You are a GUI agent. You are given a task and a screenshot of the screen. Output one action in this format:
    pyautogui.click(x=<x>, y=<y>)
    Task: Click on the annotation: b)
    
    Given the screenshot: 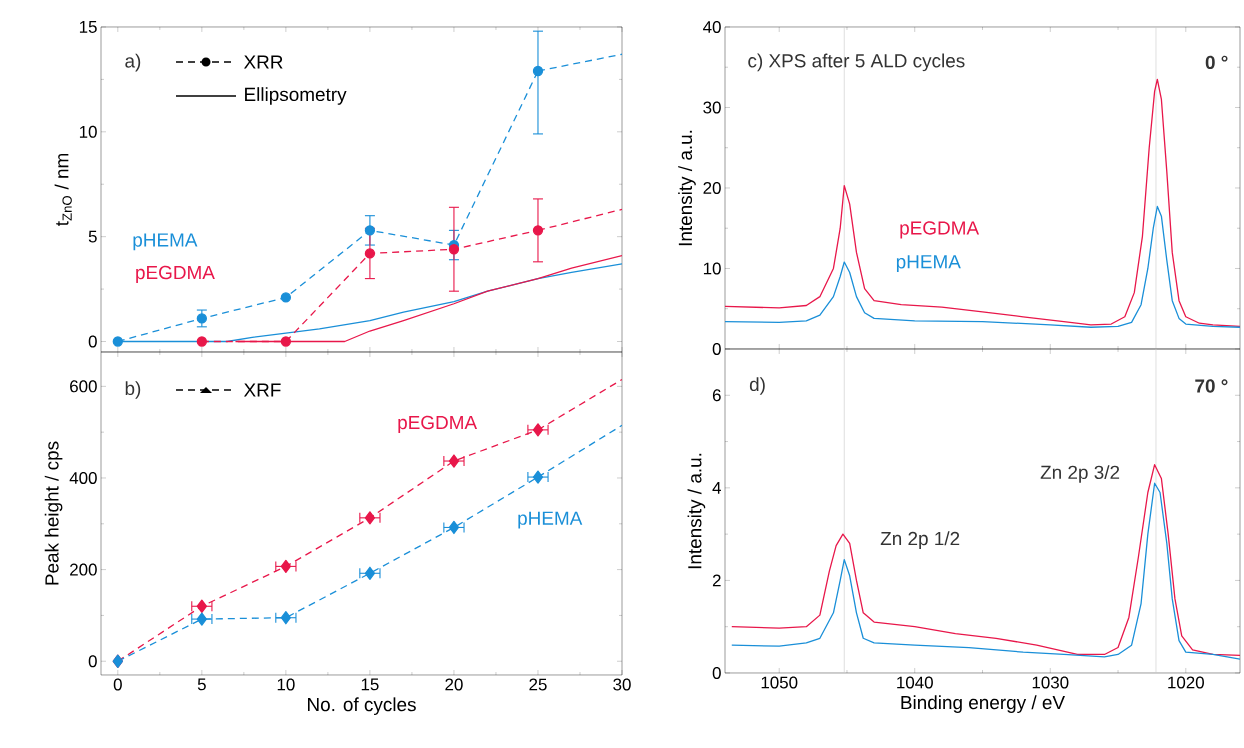 What is the action you would take?
    pyautogui.click(x=133, y=390)
    